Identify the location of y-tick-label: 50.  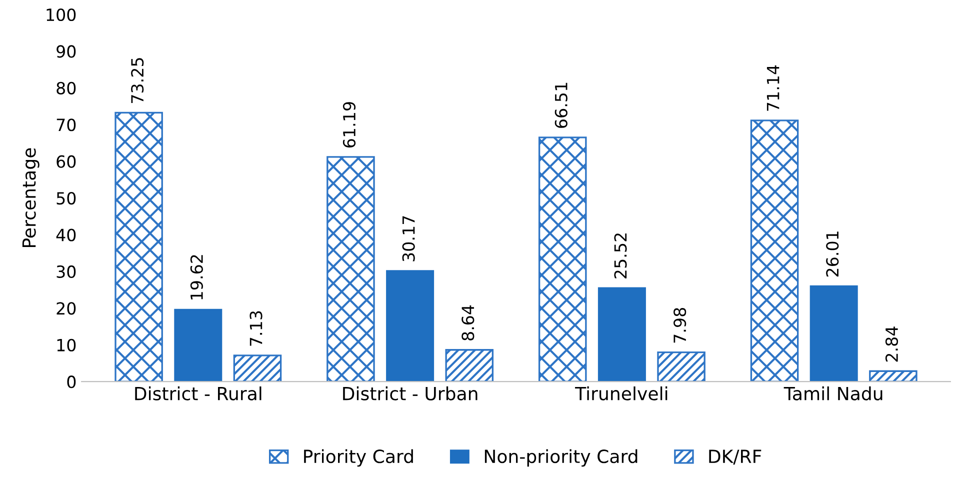
(66, 198).